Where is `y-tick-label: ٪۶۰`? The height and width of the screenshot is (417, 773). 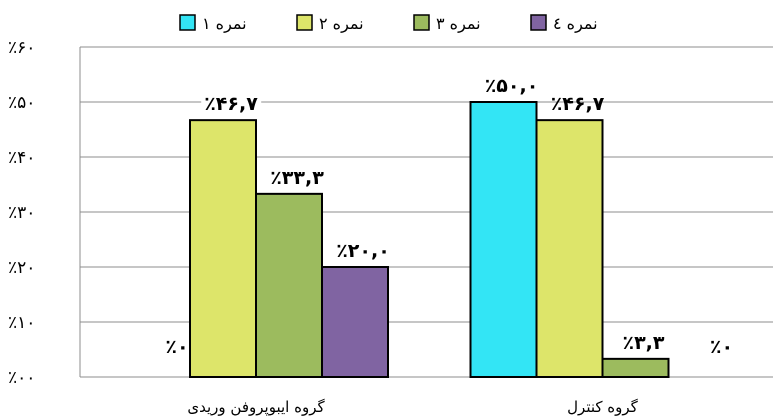
y-tick-label: ٪۶۰ is located at coordinates (21, 48).